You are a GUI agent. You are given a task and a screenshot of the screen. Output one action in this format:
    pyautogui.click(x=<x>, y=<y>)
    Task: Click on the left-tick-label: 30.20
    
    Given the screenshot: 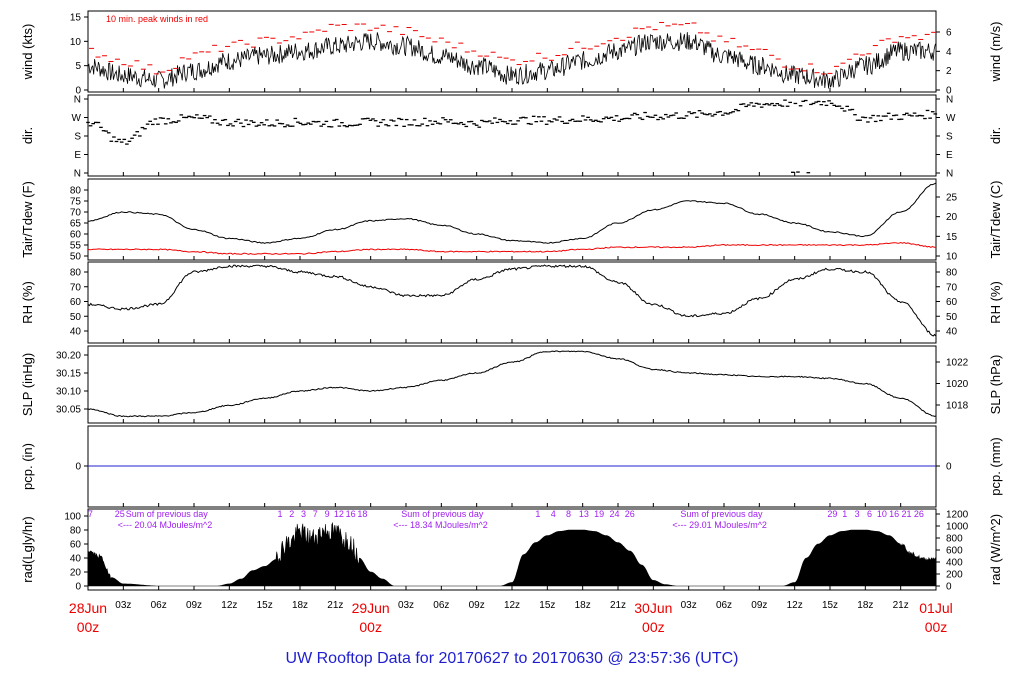 What is the action you would take?
    pyautogui.click(x=68, y=356)
    